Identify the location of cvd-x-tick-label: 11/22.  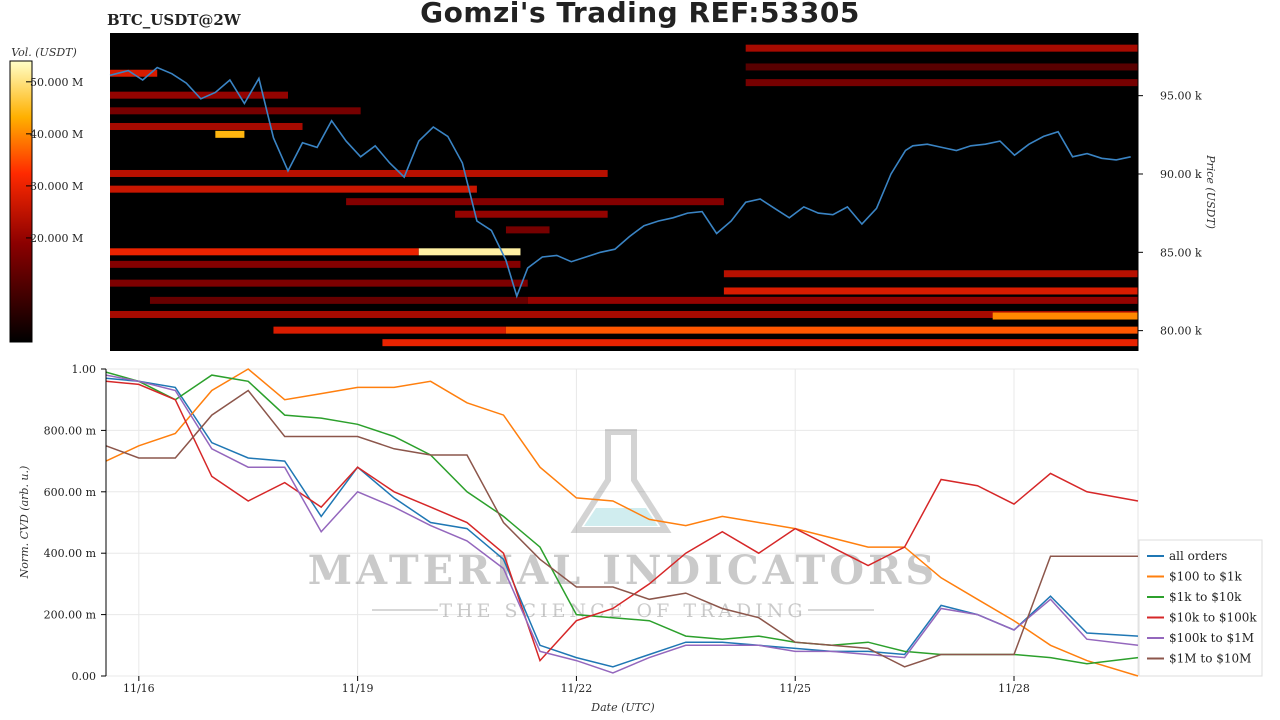
(577, 688).